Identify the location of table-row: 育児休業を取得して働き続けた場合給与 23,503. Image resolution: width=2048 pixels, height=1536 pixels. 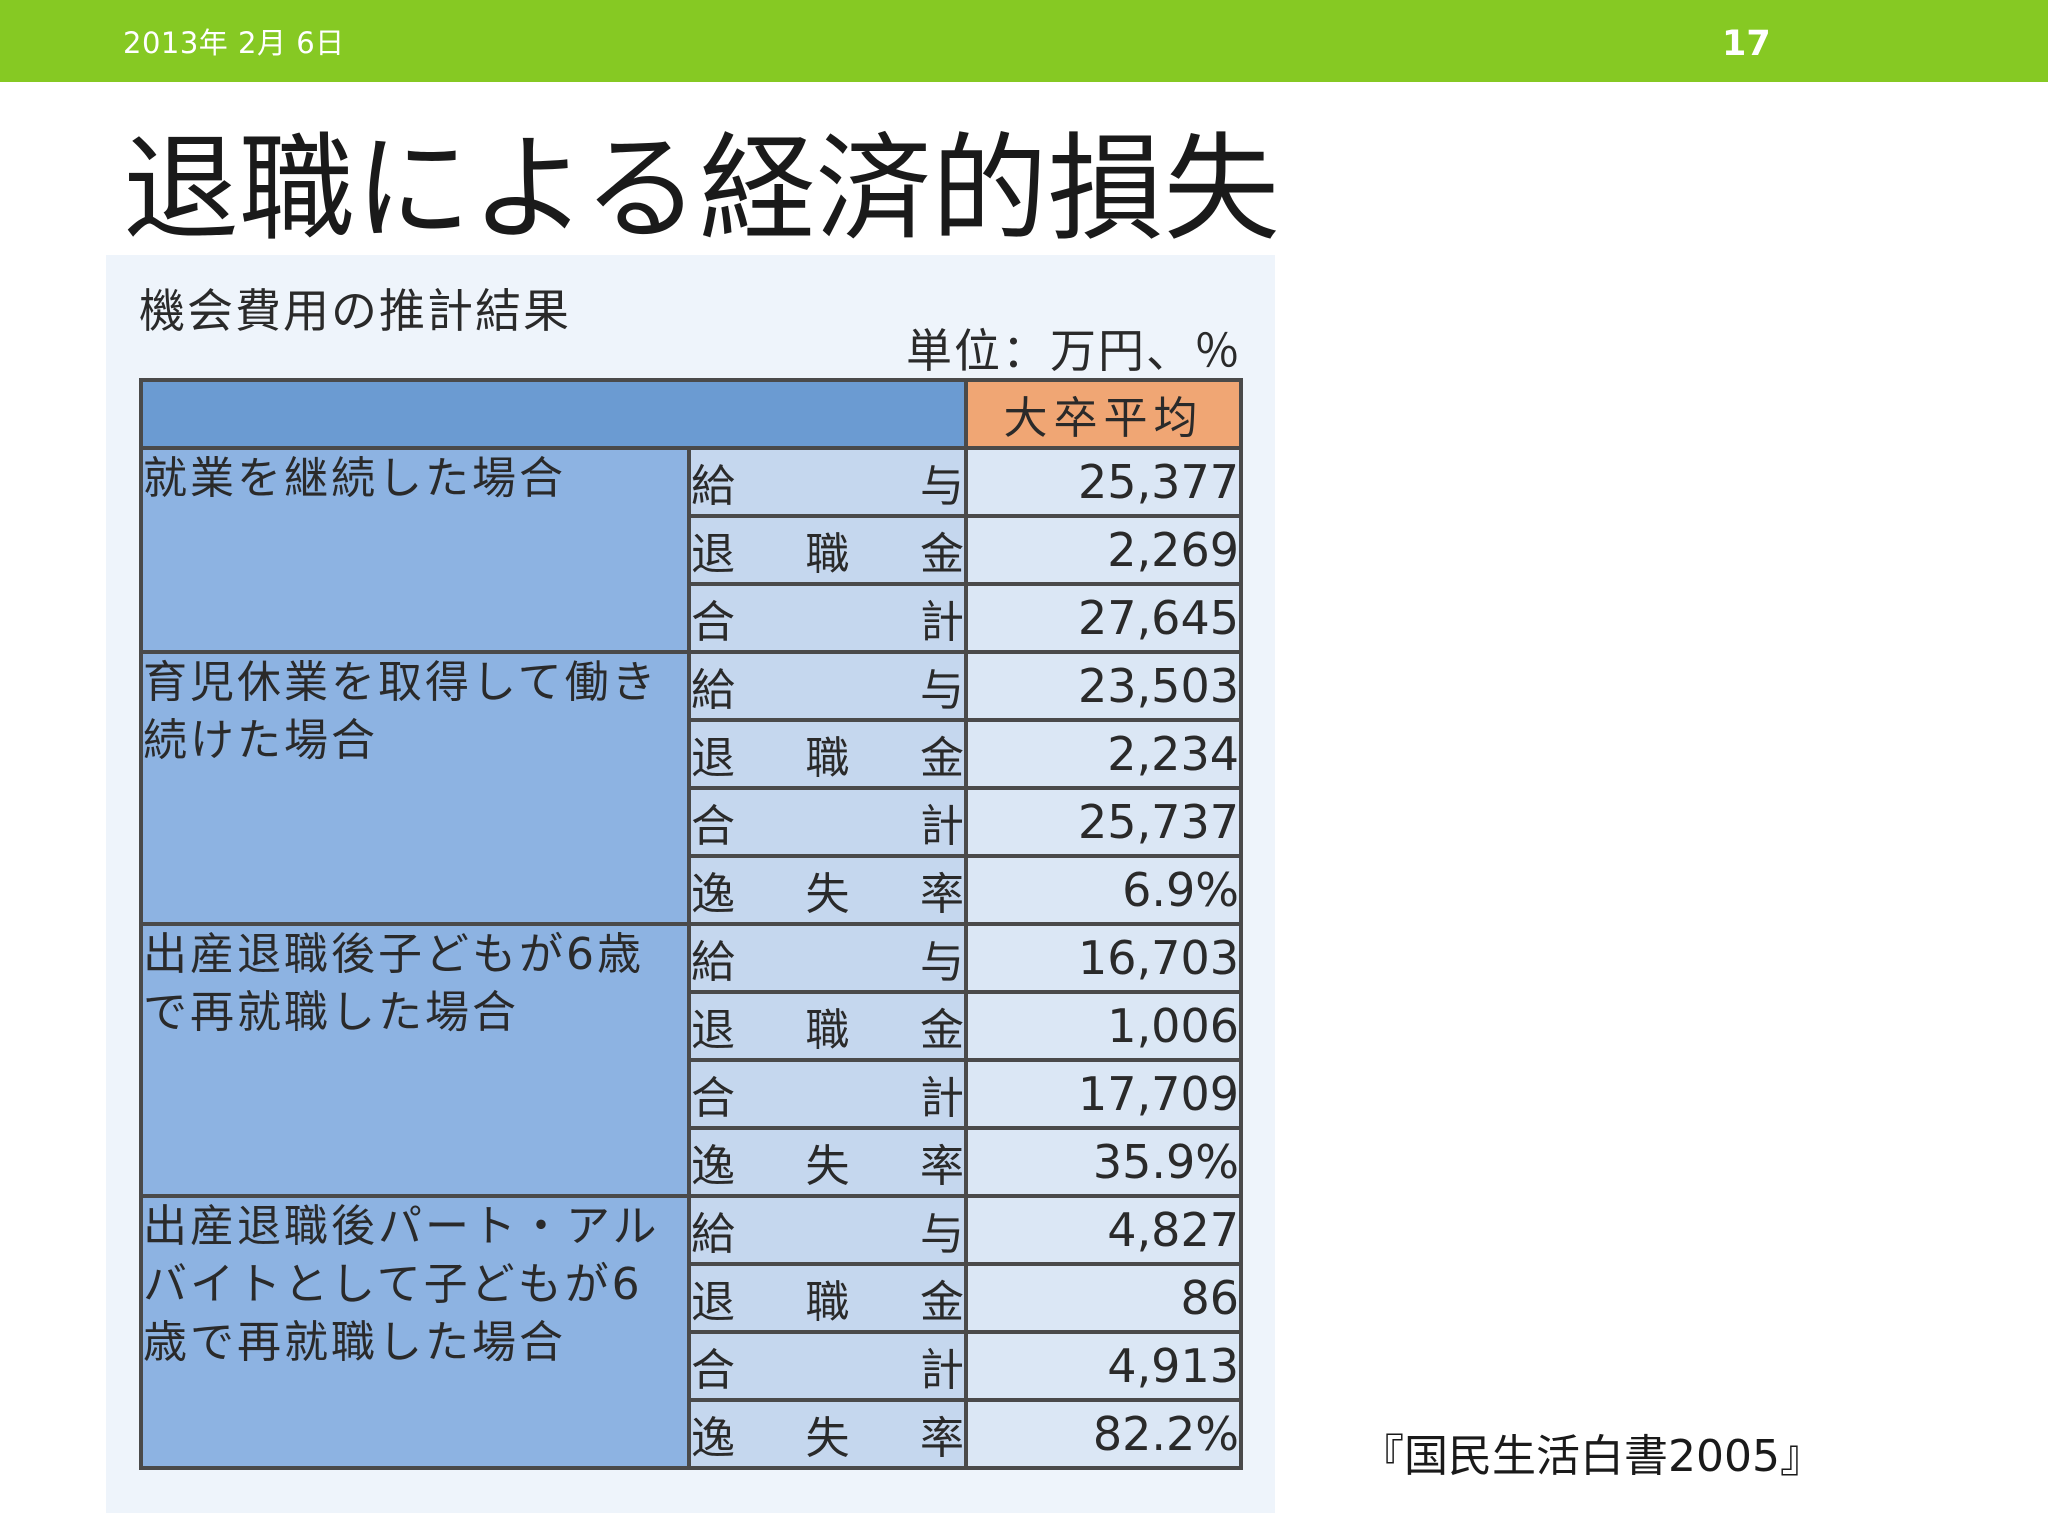
(691, 788).